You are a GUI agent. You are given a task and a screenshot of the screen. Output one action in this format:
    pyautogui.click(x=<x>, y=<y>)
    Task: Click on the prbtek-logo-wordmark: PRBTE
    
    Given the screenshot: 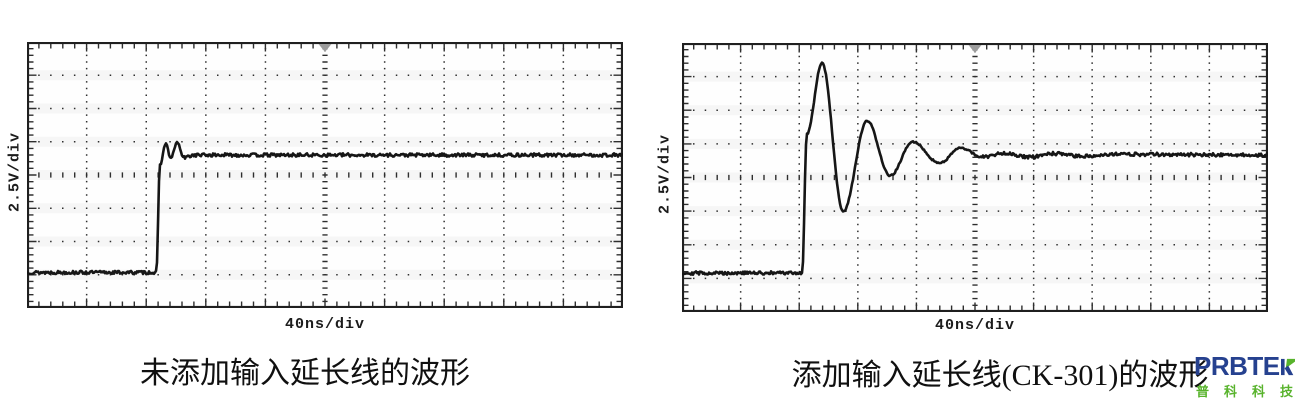 What is the action you would take?
    pyautogui.click(x=1244, y=366)
    